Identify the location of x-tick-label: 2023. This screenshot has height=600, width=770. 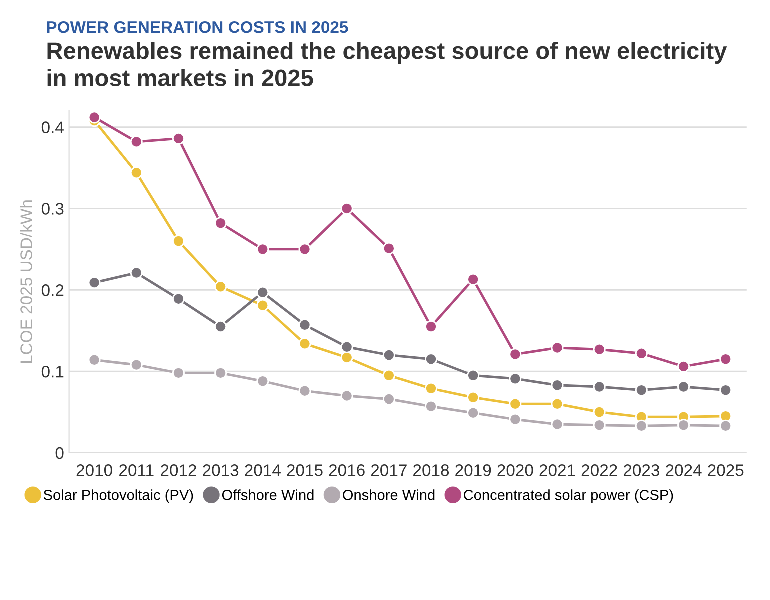
(642, 470).